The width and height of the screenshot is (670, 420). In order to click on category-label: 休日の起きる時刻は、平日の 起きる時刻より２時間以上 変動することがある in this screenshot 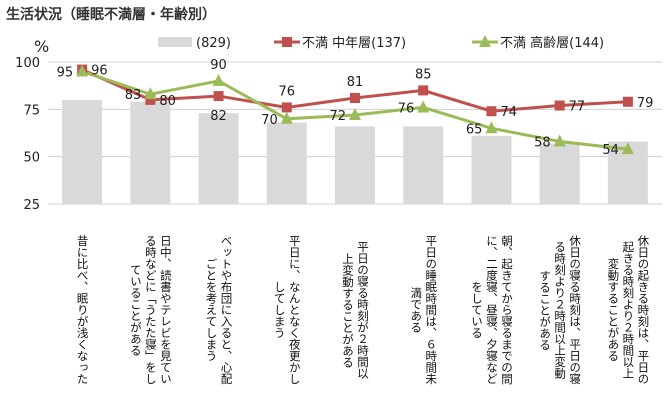, I will do `click(627, 310)`.